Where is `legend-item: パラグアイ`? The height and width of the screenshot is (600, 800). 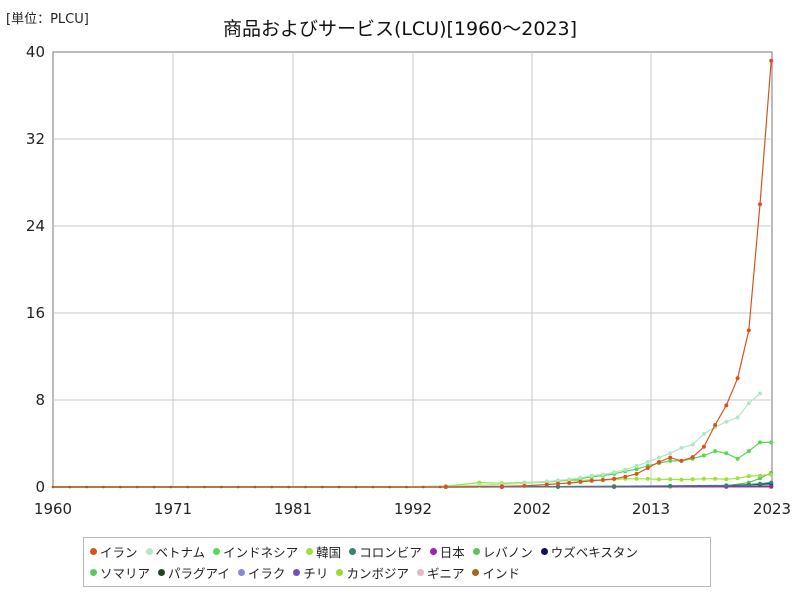 legend-item: パラグアイ is located at coordinates (194, 572).